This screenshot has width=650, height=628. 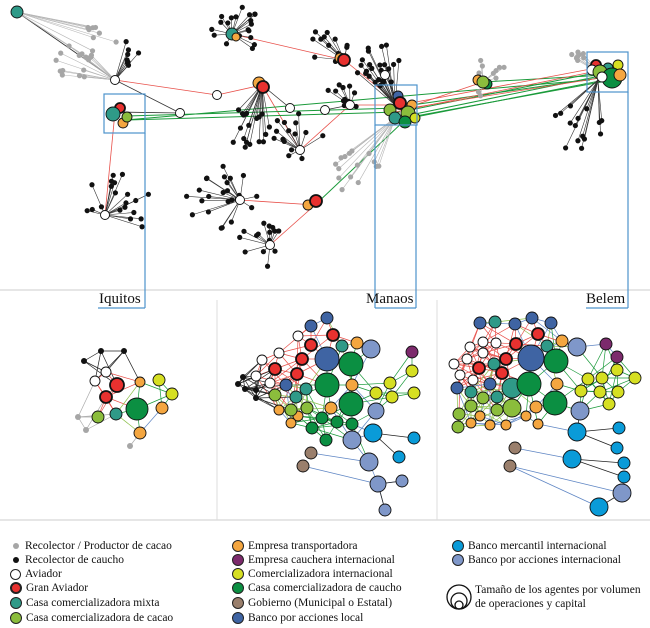 What do you see at coordinates (295, 546) in the screenshot?
I see `legend-item-empresa-transportadora: Empresa transportadora` at bounding box center [295, 546].